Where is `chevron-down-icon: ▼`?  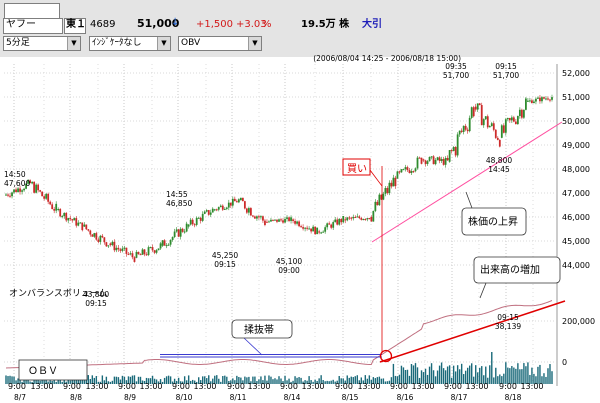 chevron-down-icon: ▼ is located at coordinates (254, 43).